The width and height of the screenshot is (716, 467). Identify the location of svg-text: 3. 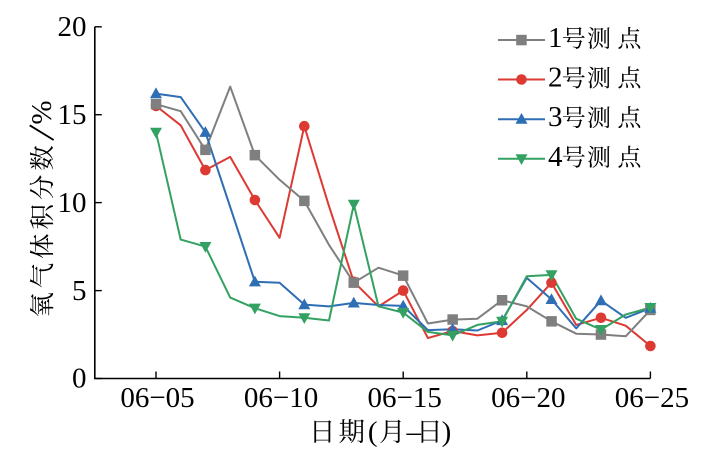
(555, 117).